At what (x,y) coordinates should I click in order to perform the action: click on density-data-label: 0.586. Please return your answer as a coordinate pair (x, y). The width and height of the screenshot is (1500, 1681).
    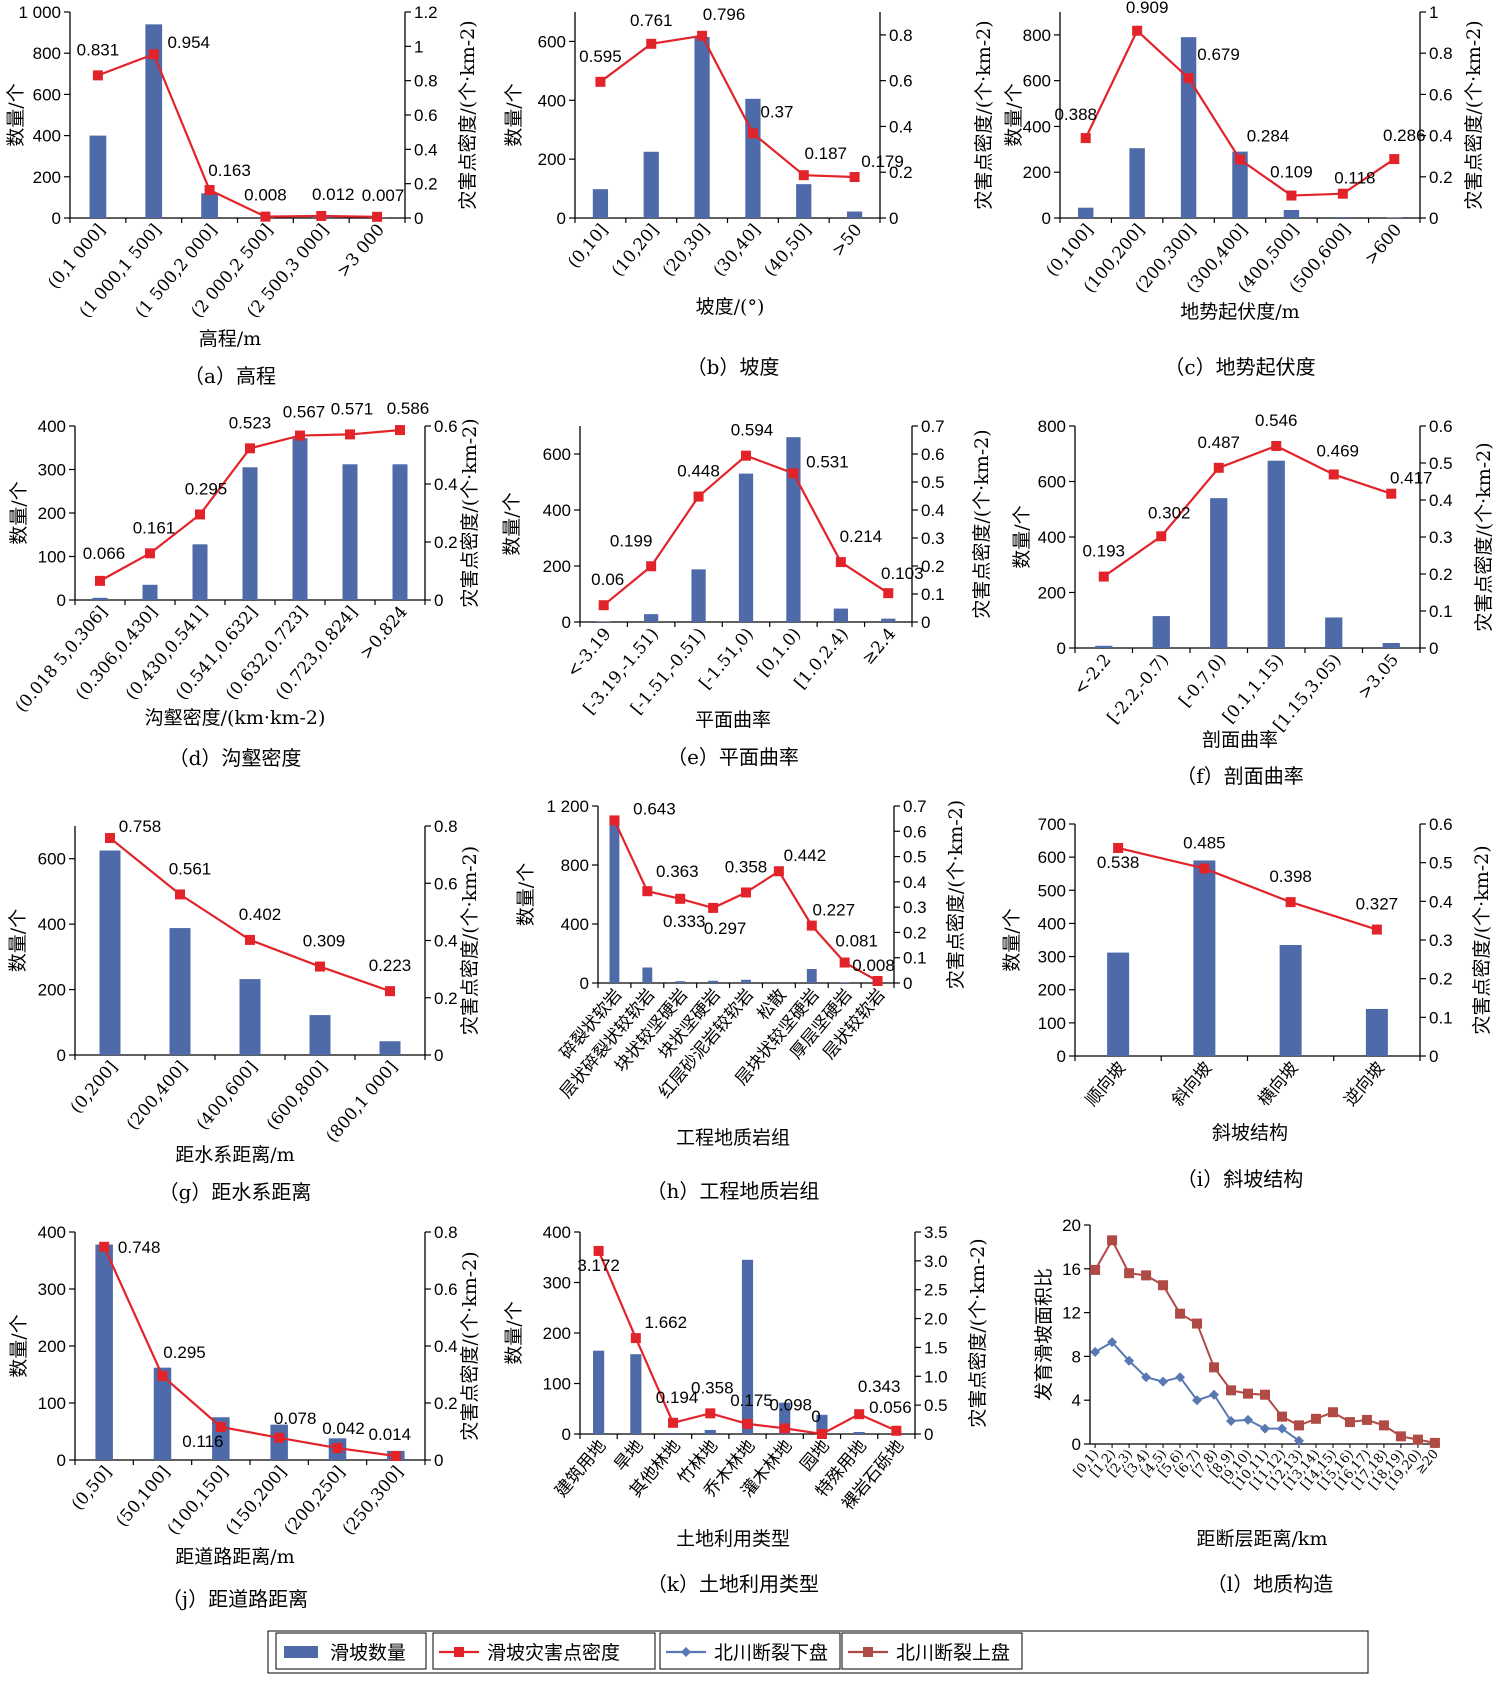
    Looking at the image, I should click on (408, 408).